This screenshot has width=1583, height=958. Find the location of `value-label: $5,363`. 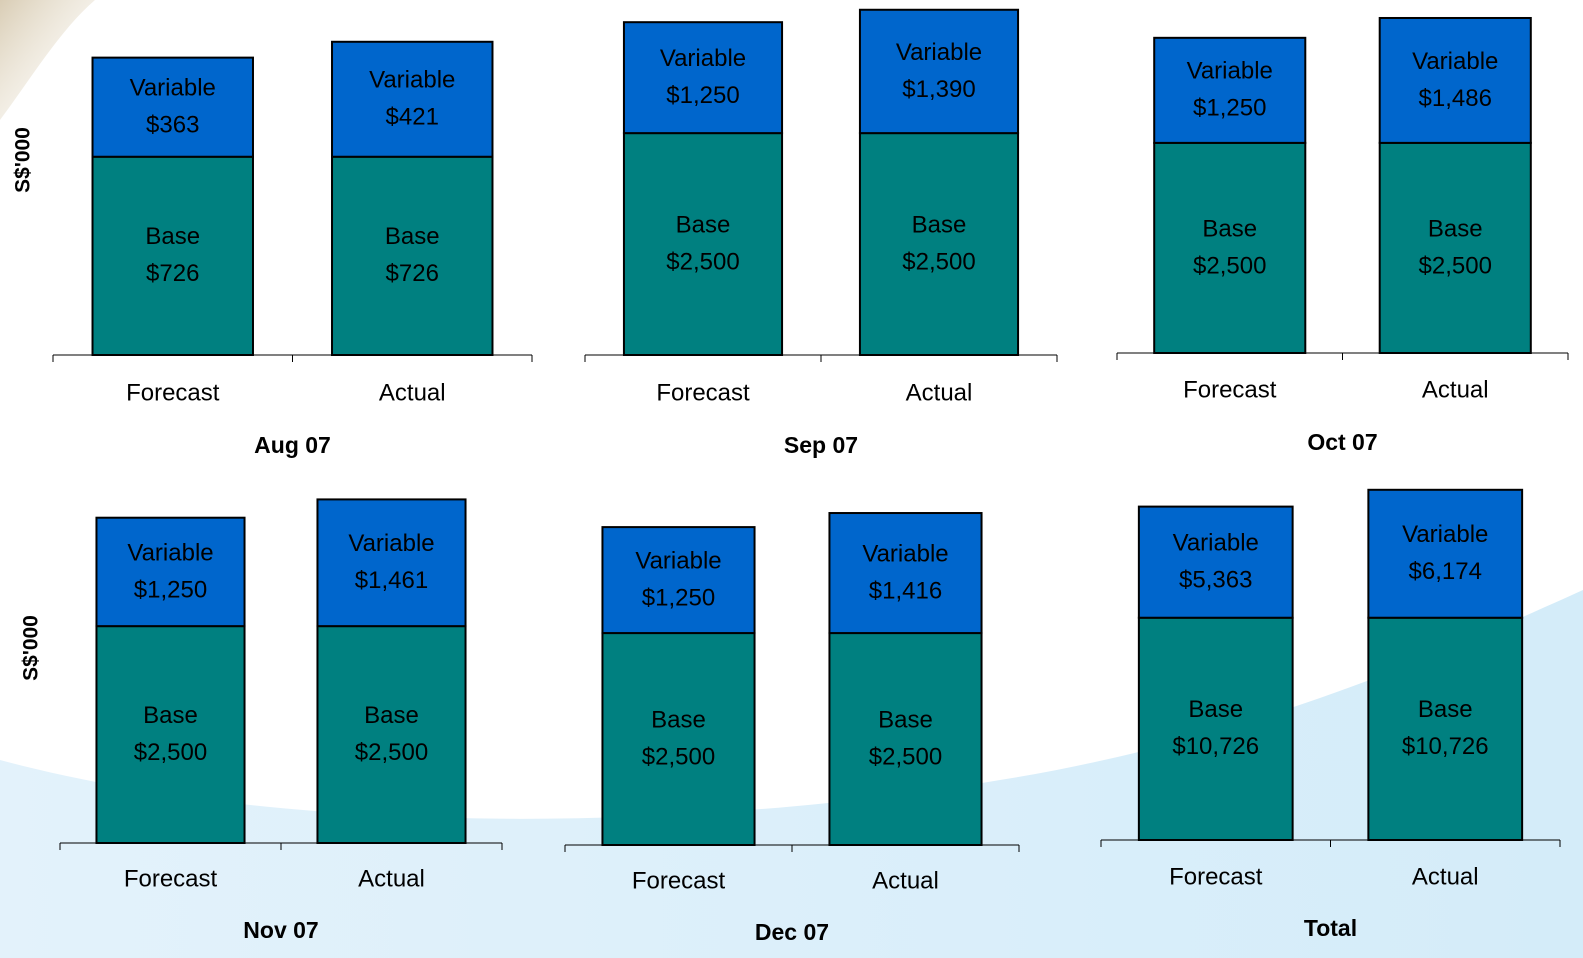

value-label: $5,363 is located at coordinates (1215, 580).